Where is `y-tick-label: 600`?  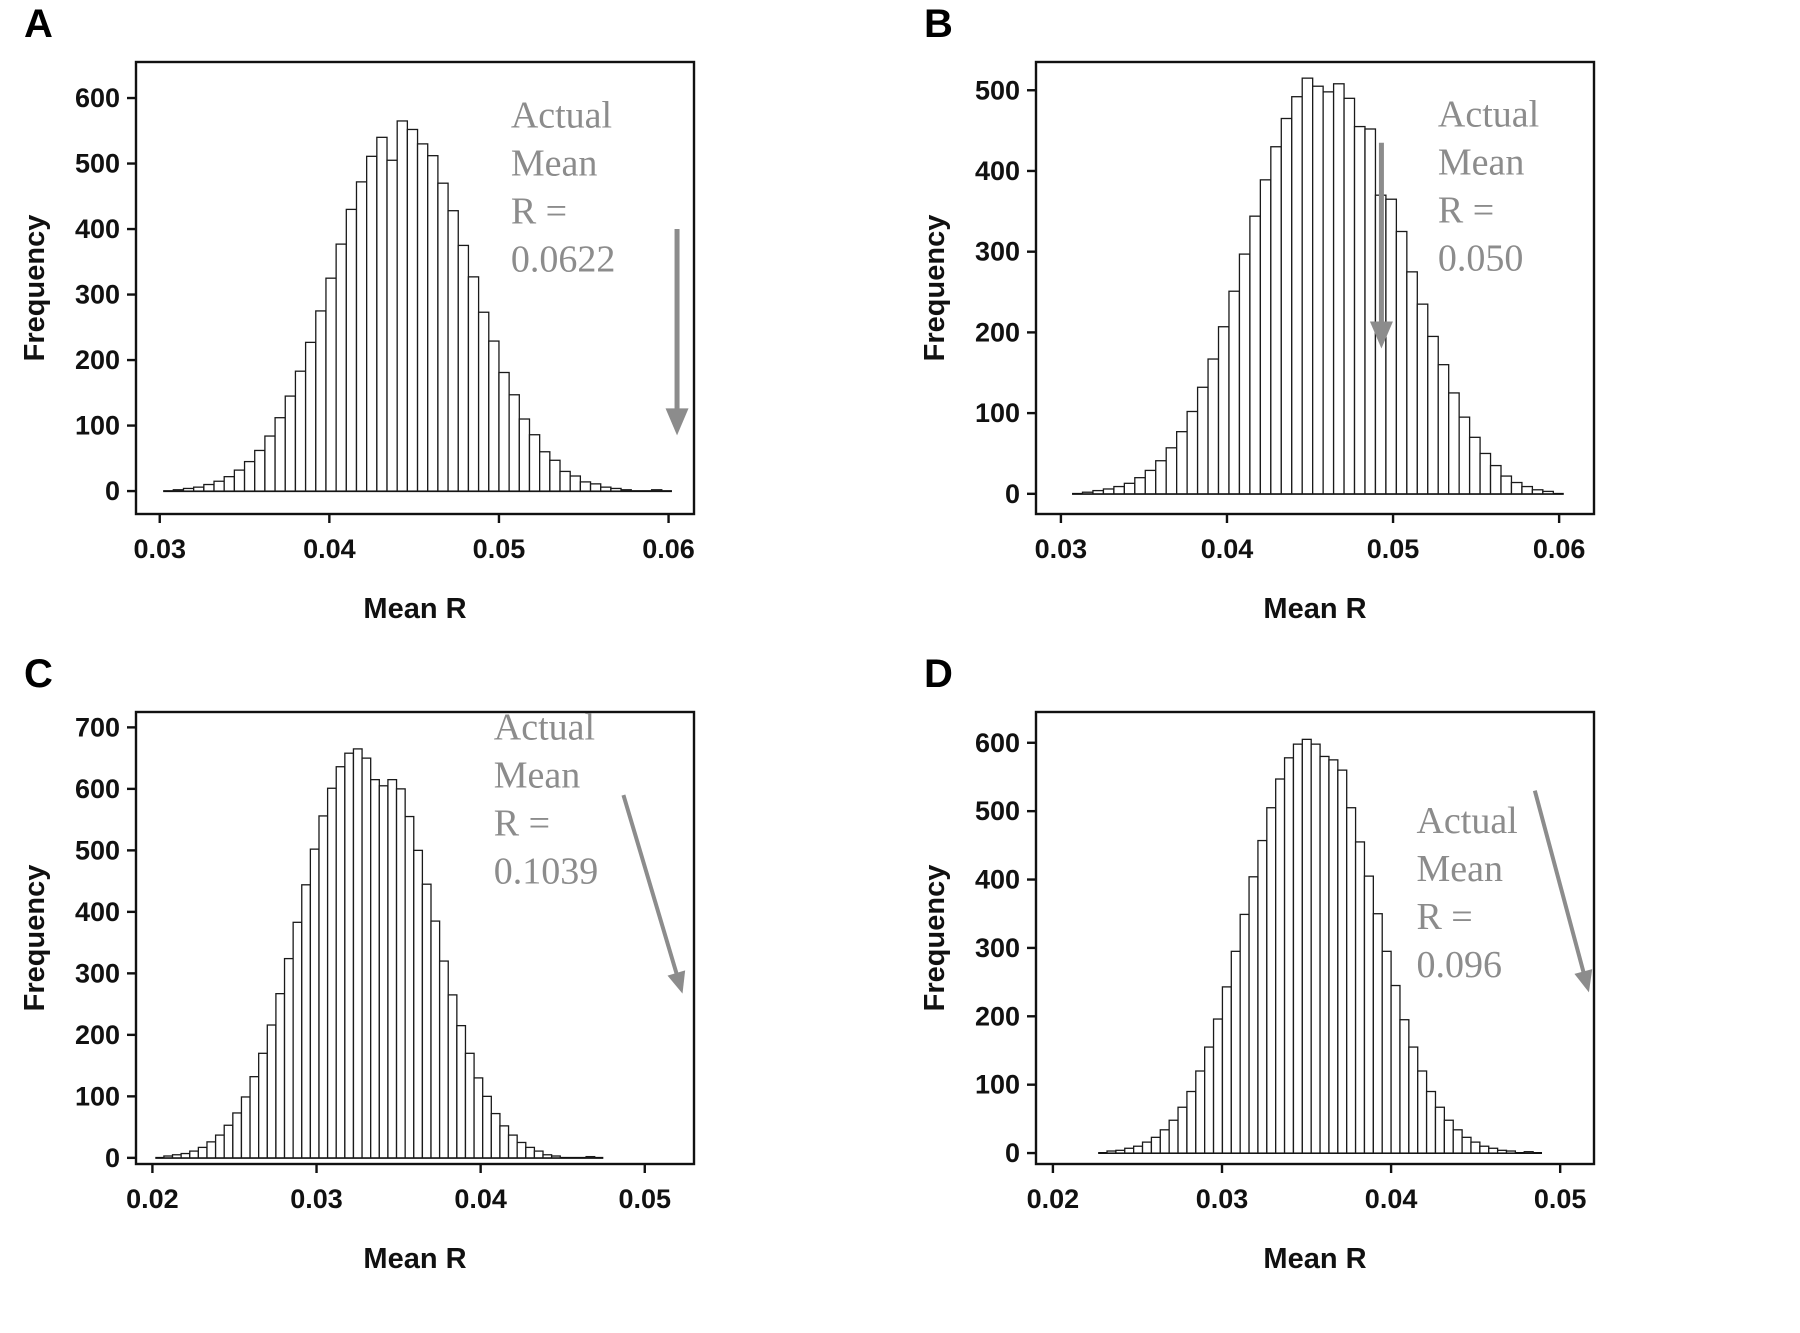 y-tick-label: 600 is located at coordinates (97, 98).